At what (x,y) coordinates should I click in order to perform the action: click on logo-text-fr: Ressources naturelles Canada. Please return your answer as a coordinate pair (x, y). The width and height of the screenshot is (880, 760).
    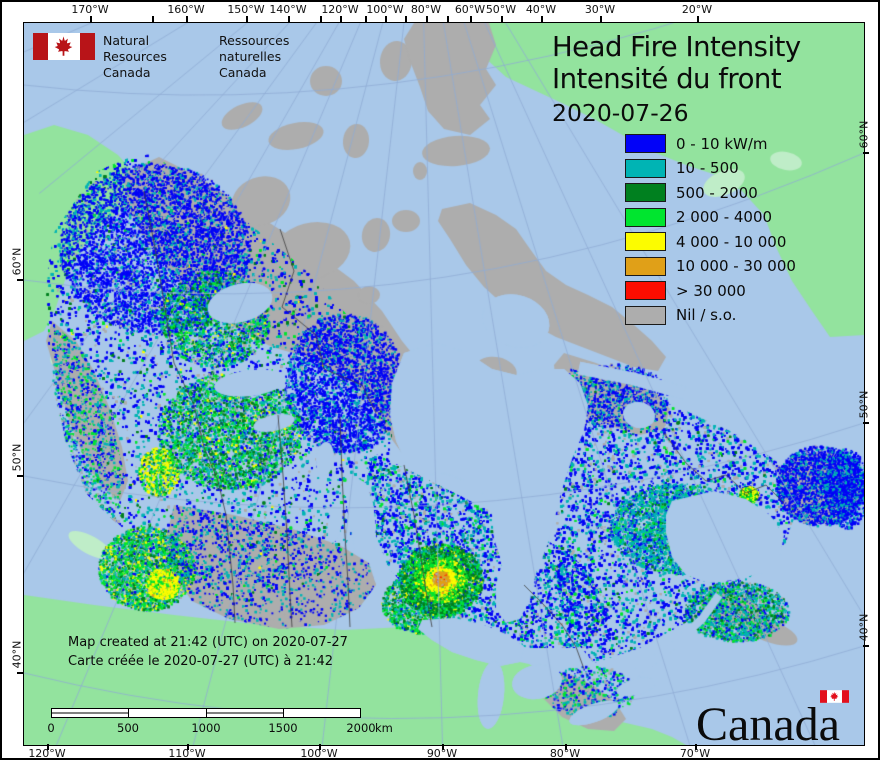
    Looking at the image, I should click on (284, 57).